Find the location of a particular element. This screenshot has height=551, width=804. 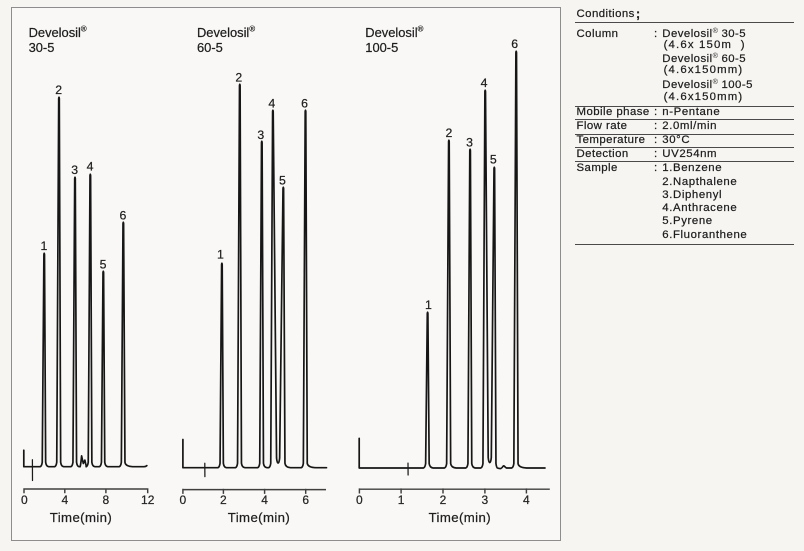

svg-text: 12 is located at coordinates (148, 500).